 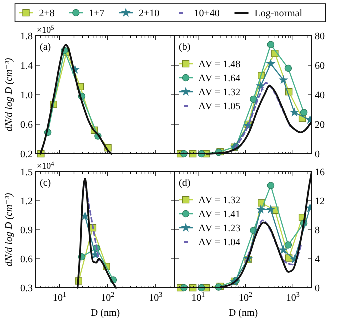 I want to click on y-tick-label: 1.8, so click(x=26, y=37).